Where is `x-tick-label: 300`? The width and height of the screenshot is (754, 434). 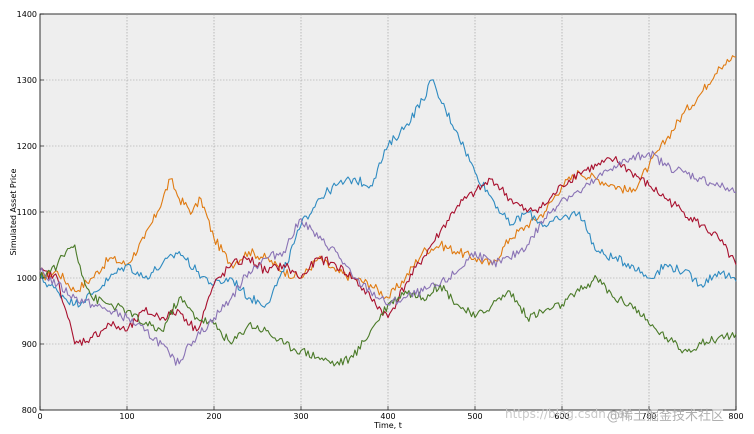
x-tick-label: 300 is located at coordinates (300, 416).